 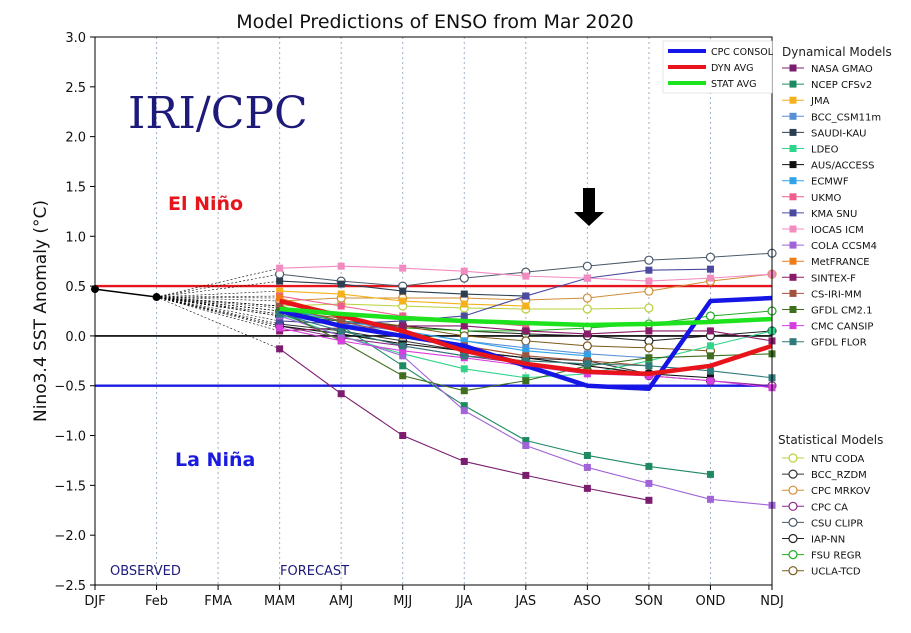 I want to click on legend-label: LDEO, so click(x=825, y=150).